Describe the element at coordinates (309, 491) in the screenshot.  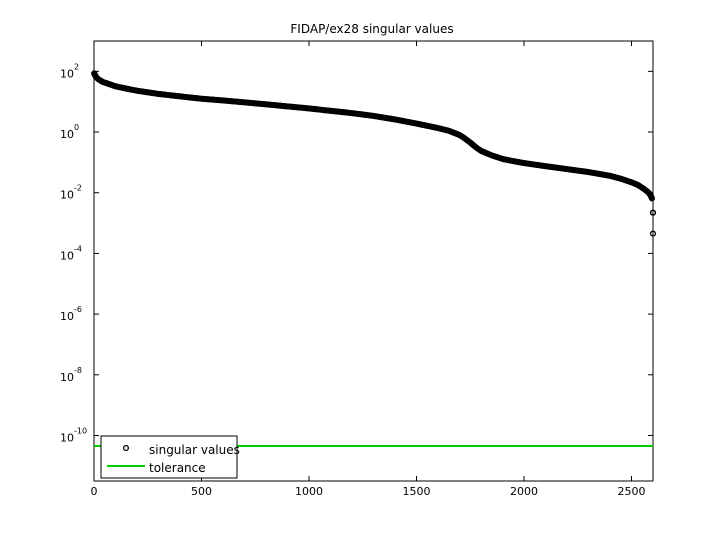
I see `x-tick-label: 1000` at that location.